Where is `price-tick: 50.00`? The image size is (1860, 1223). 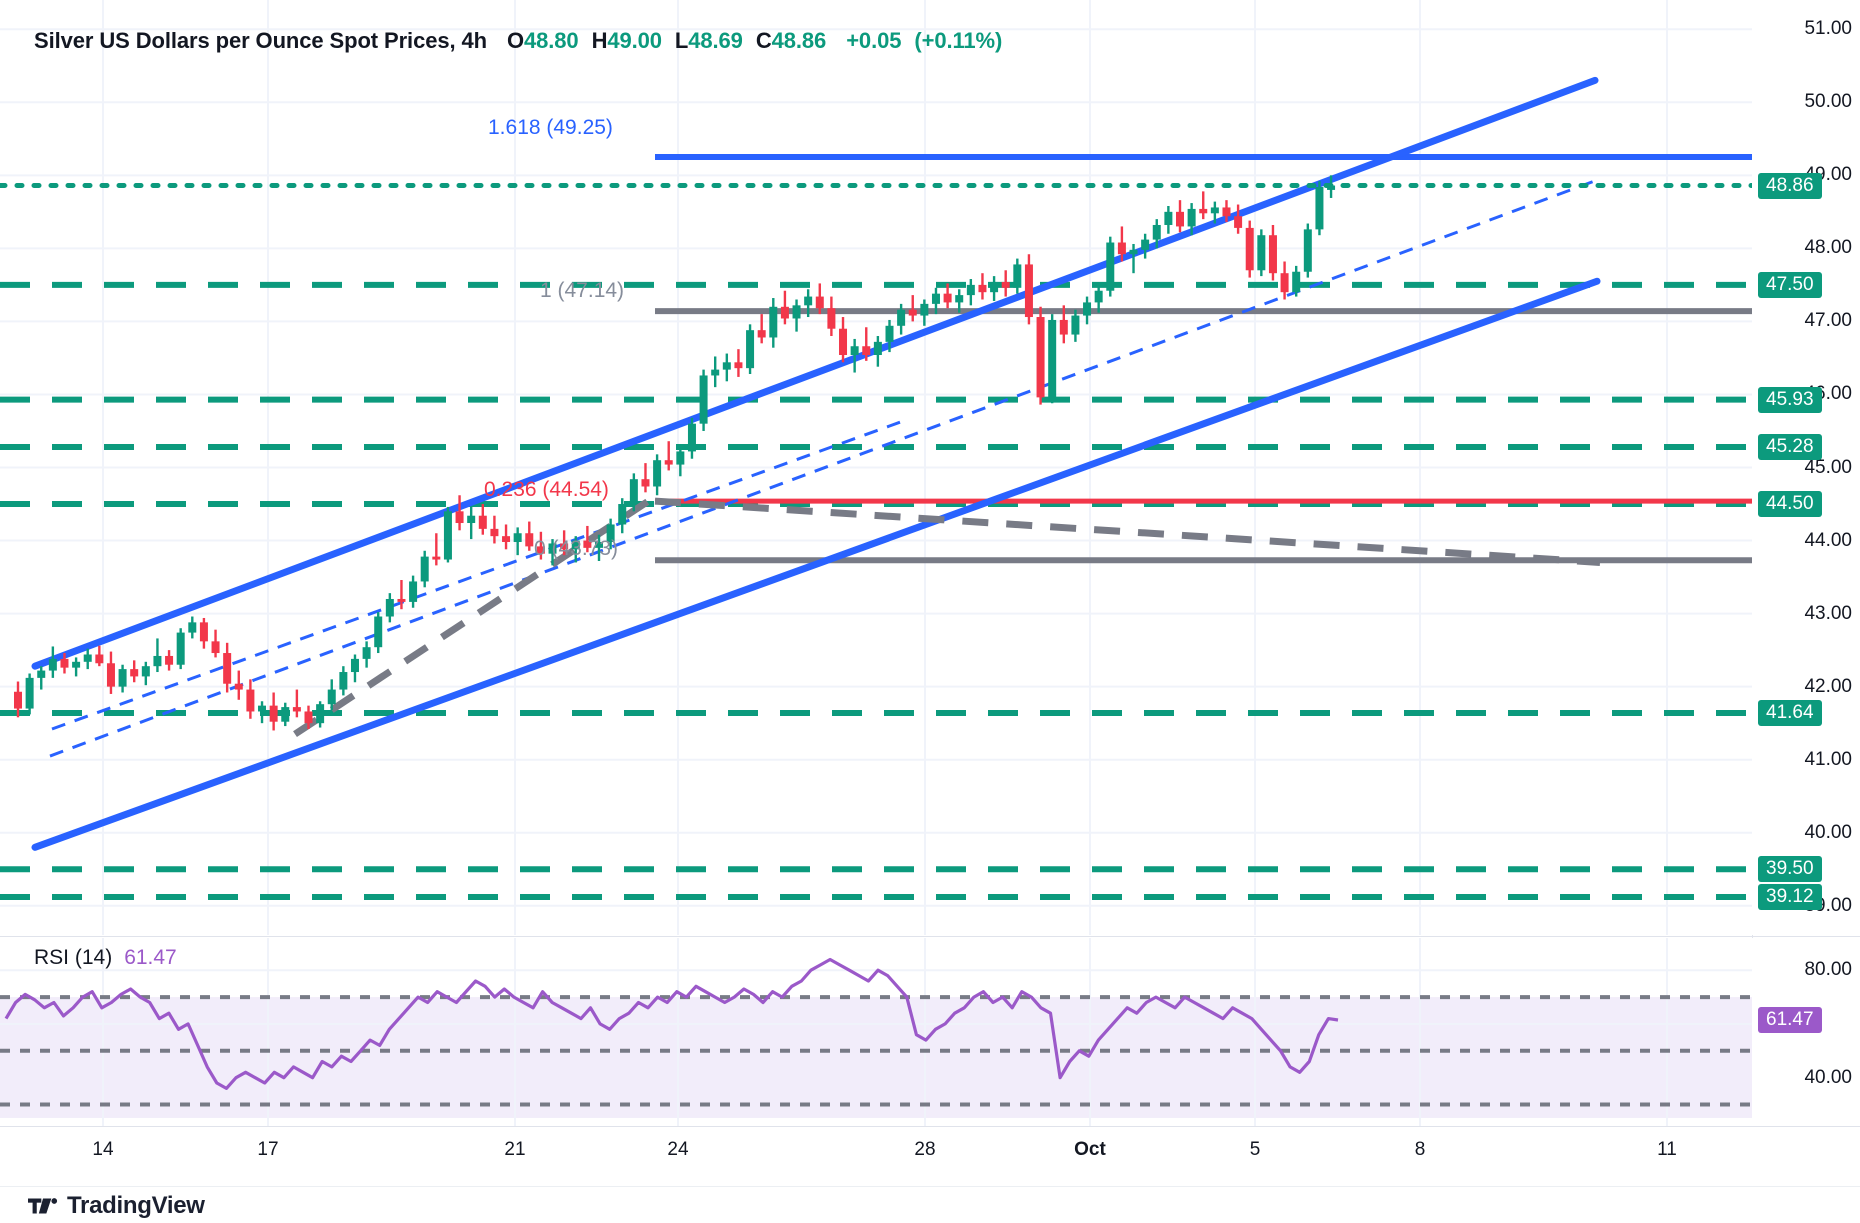
price-tick: 50.00 is located at coordinates (1828, 102).